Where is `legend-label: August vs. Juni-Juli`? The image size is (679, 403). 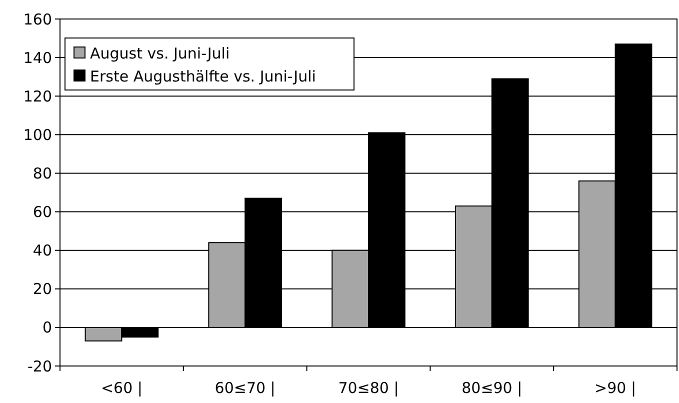
legend-label: August vs. Juni-Juli is located at coordinates (160, 53).